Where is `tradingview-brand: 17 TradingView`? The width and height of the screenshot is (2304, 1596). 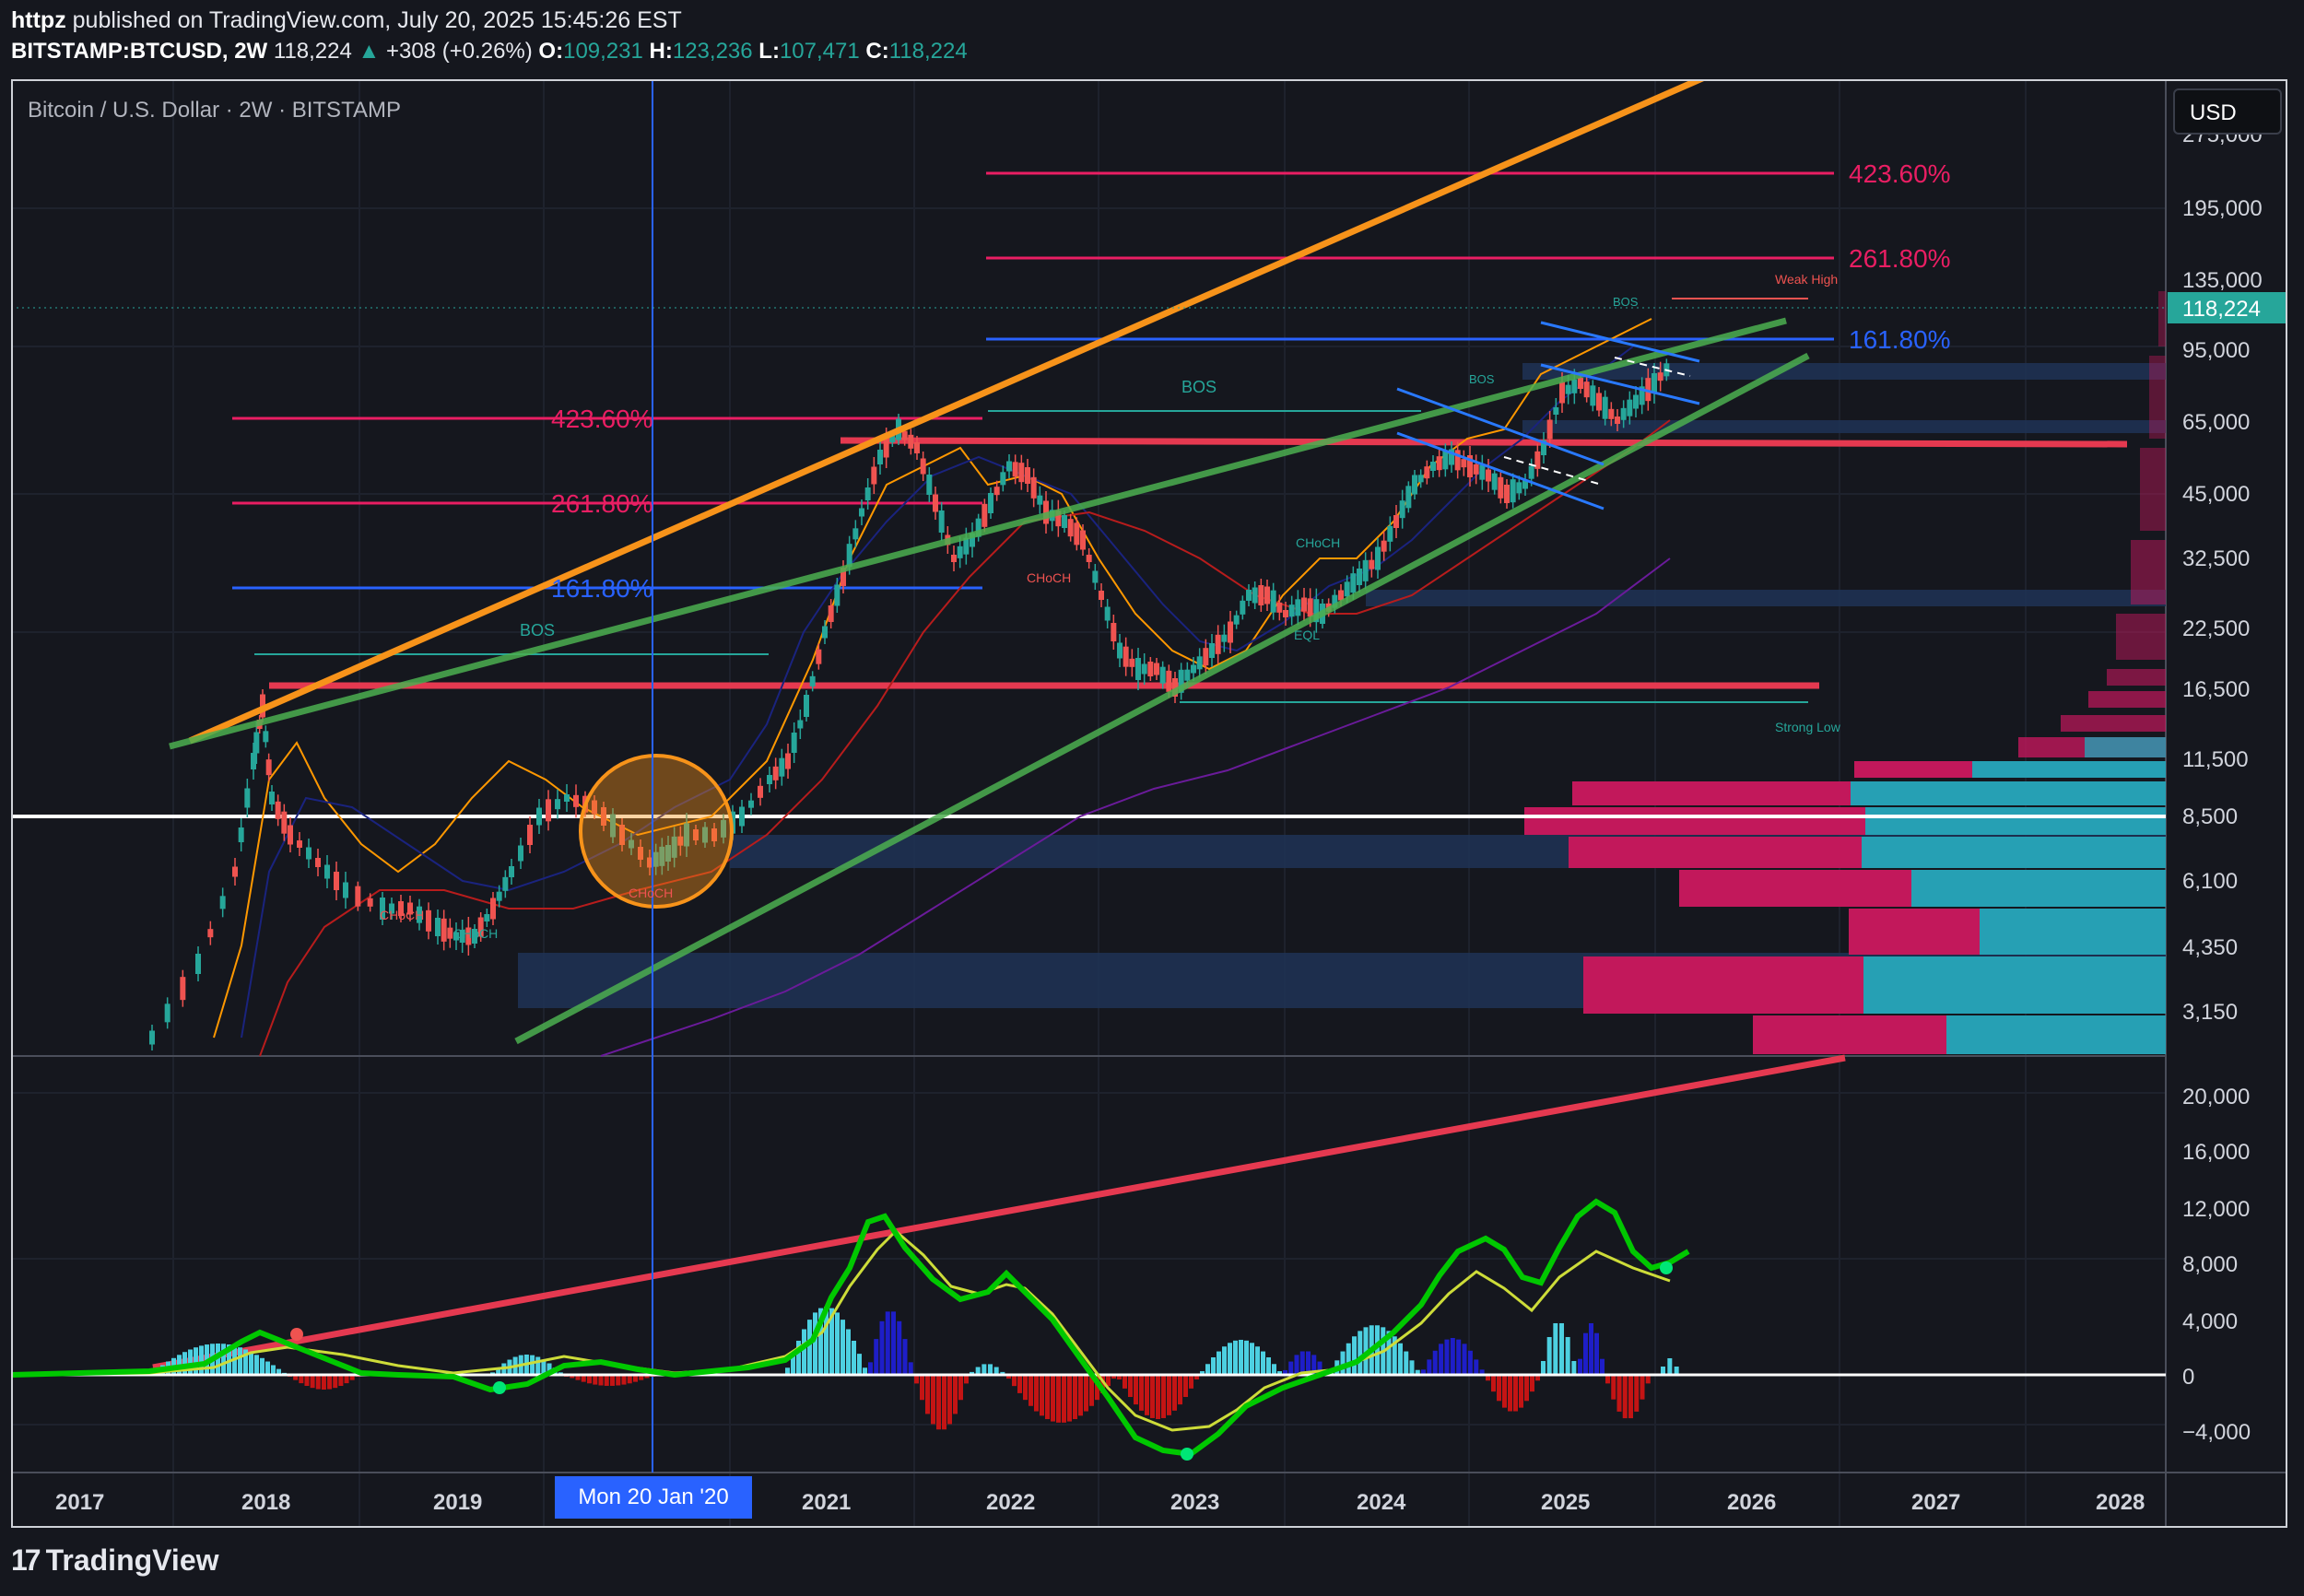
tradingview-brand: 17 TradingView is located at coordinates (115, 1561).